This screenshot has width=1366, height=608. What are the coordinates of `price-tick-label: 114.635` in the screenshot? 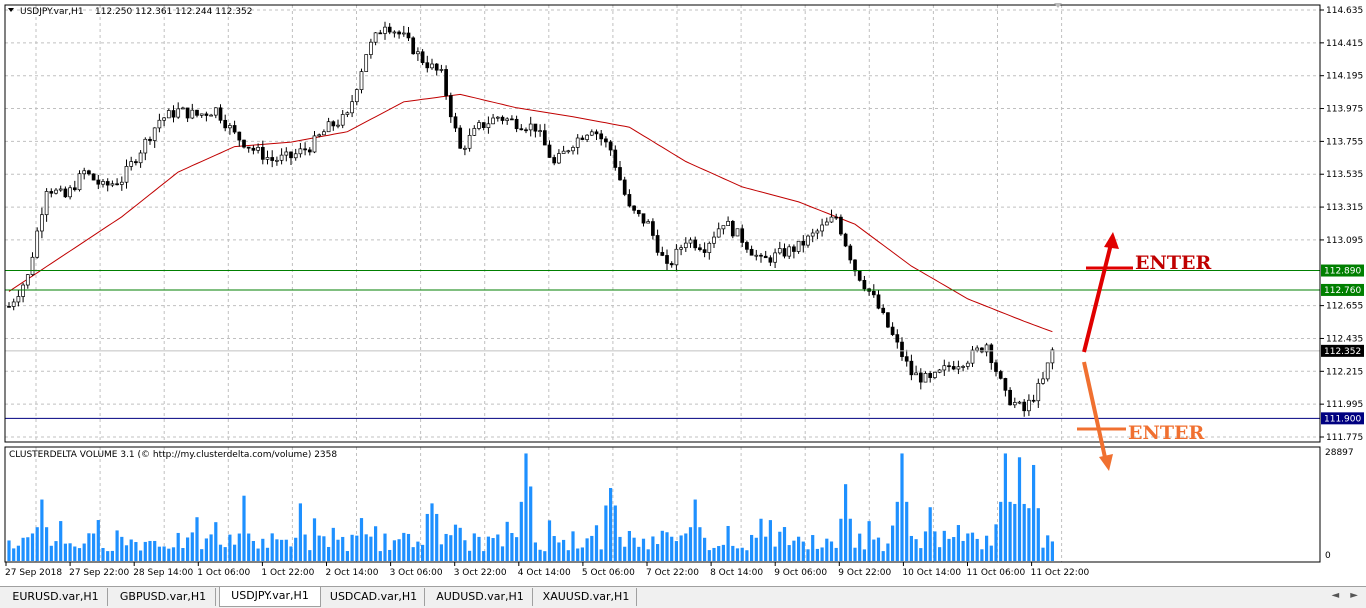 It's located at (1344, 11).